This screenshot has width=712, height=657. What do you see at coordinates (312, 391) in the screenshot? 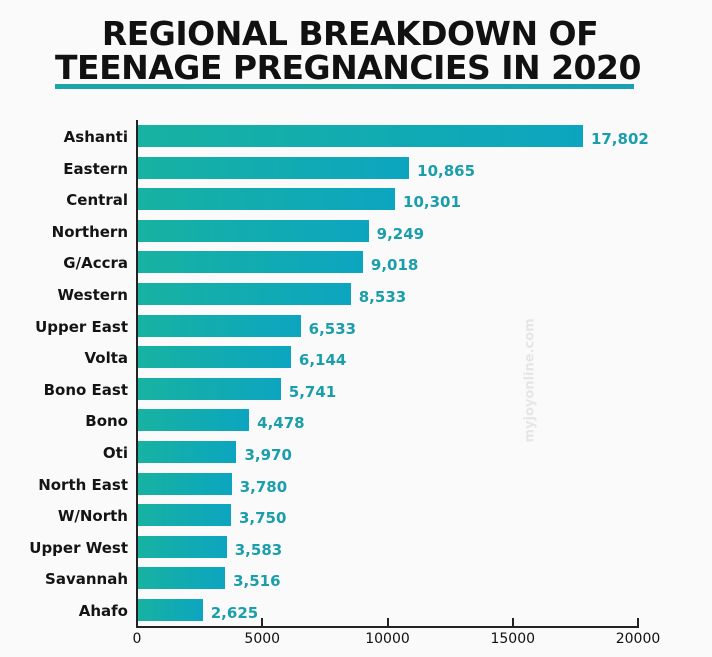
I see `value-label: 5,741` at bounding box center [312, 391].